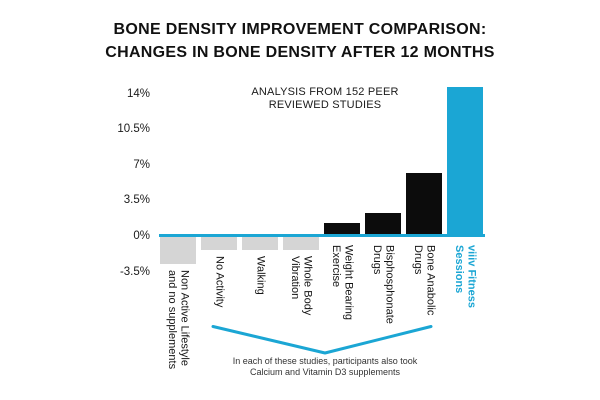  I want to click on x-axis-label-no-activity: No Activity, so click(219, 282).